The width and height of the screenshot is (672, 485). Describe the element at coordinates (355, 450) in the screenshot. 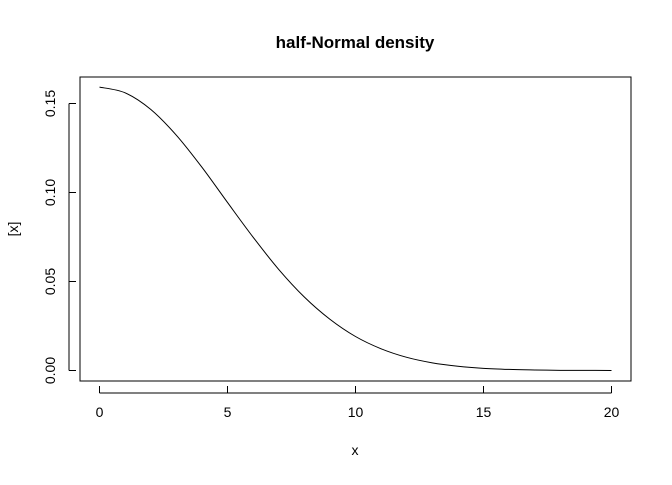

I see `x-axis-label: x` at that location.